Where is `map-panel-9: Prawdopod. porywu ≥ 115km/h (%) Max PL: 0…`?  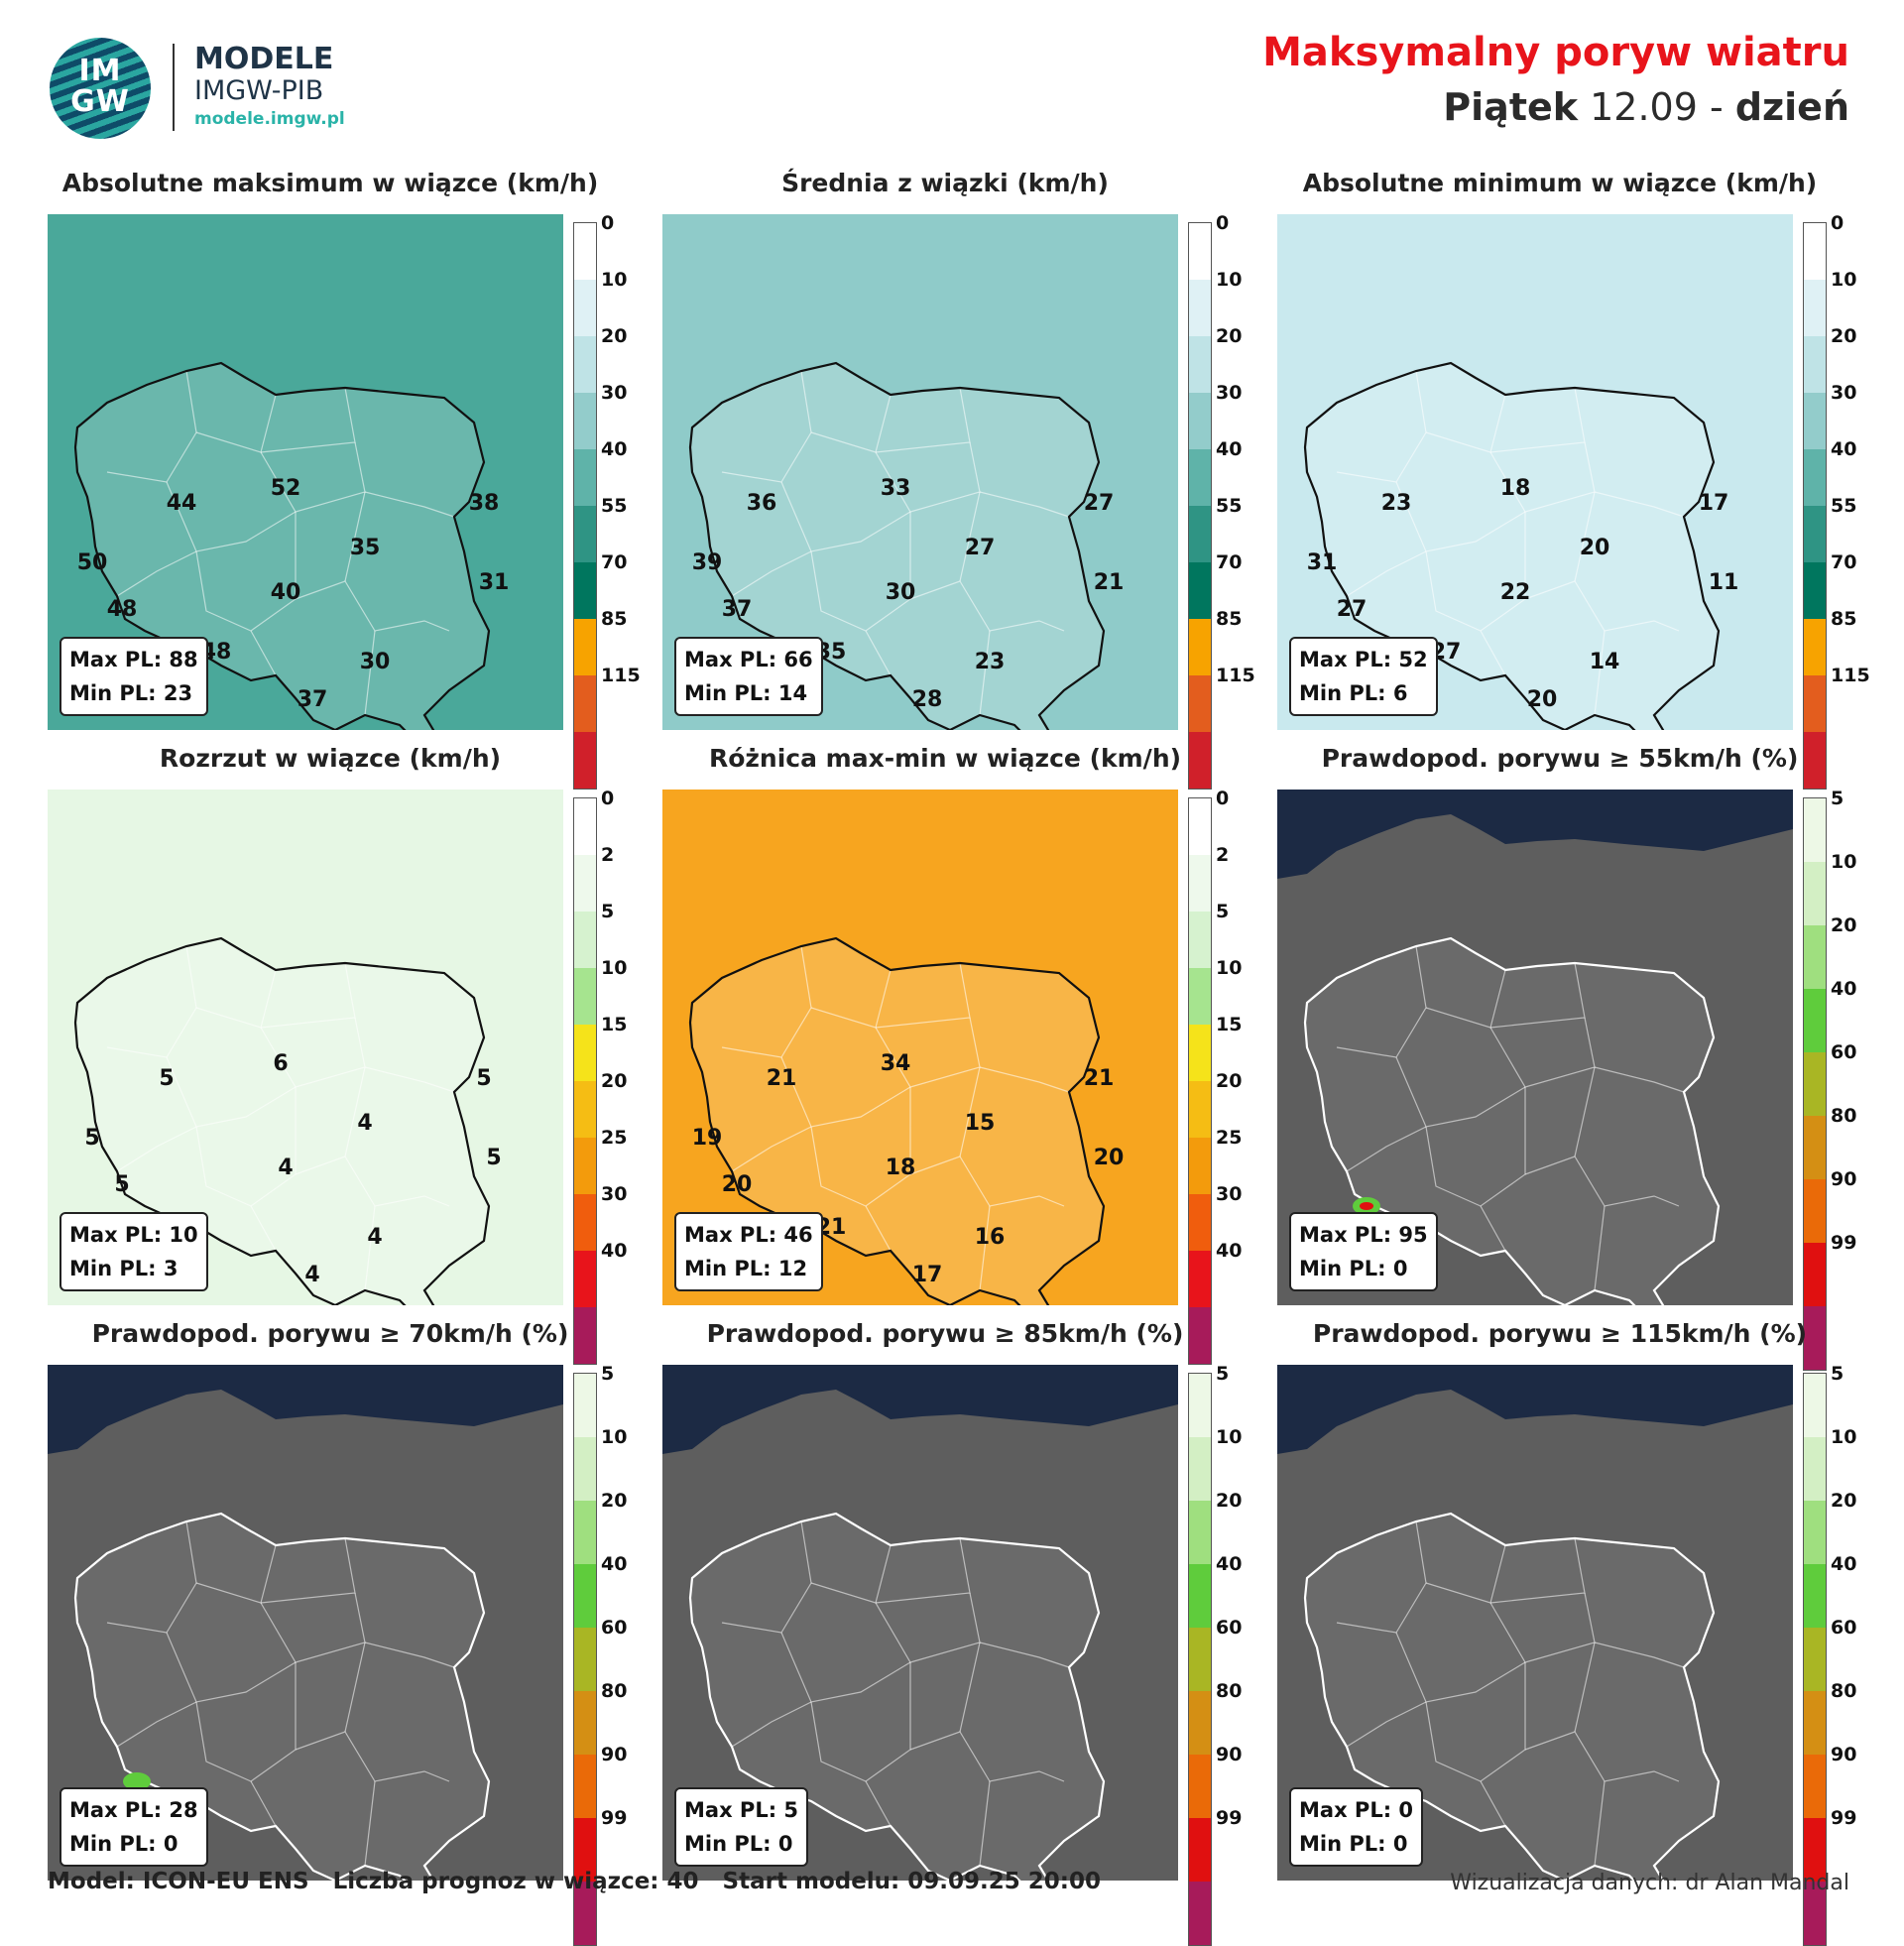
map-panel-9: Prawdopod. porywu ≥ 115km/h (%) Max PL: 0… is located at coordinates (1584, 1632).